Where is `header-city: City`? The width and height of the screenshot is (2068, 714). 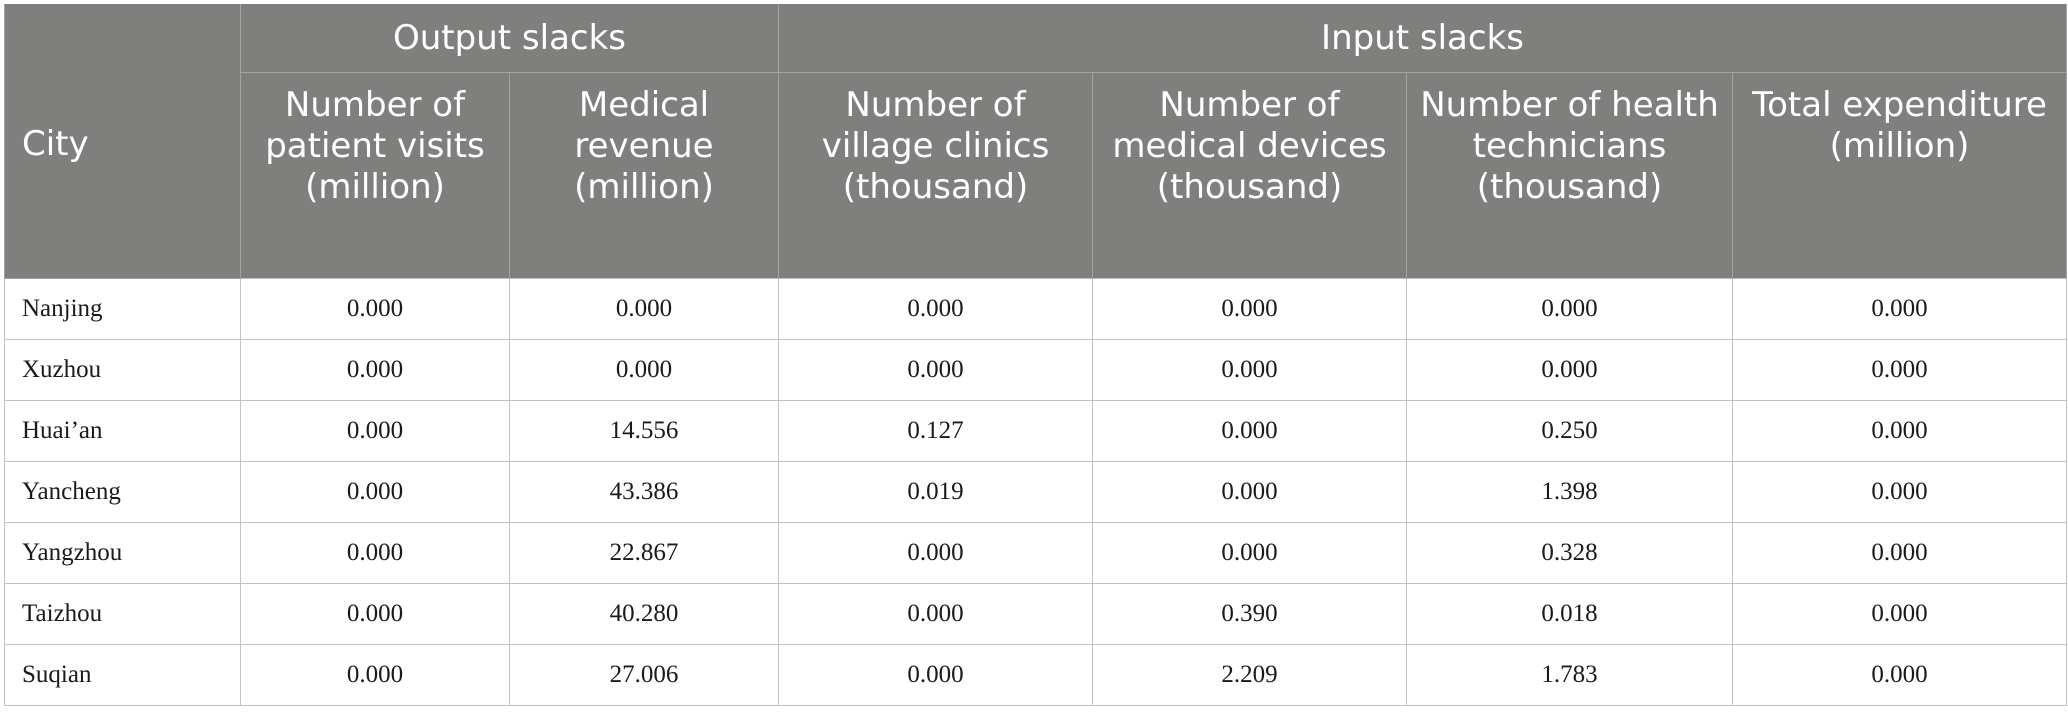 header-city: City is located at coordinates (122, 141).